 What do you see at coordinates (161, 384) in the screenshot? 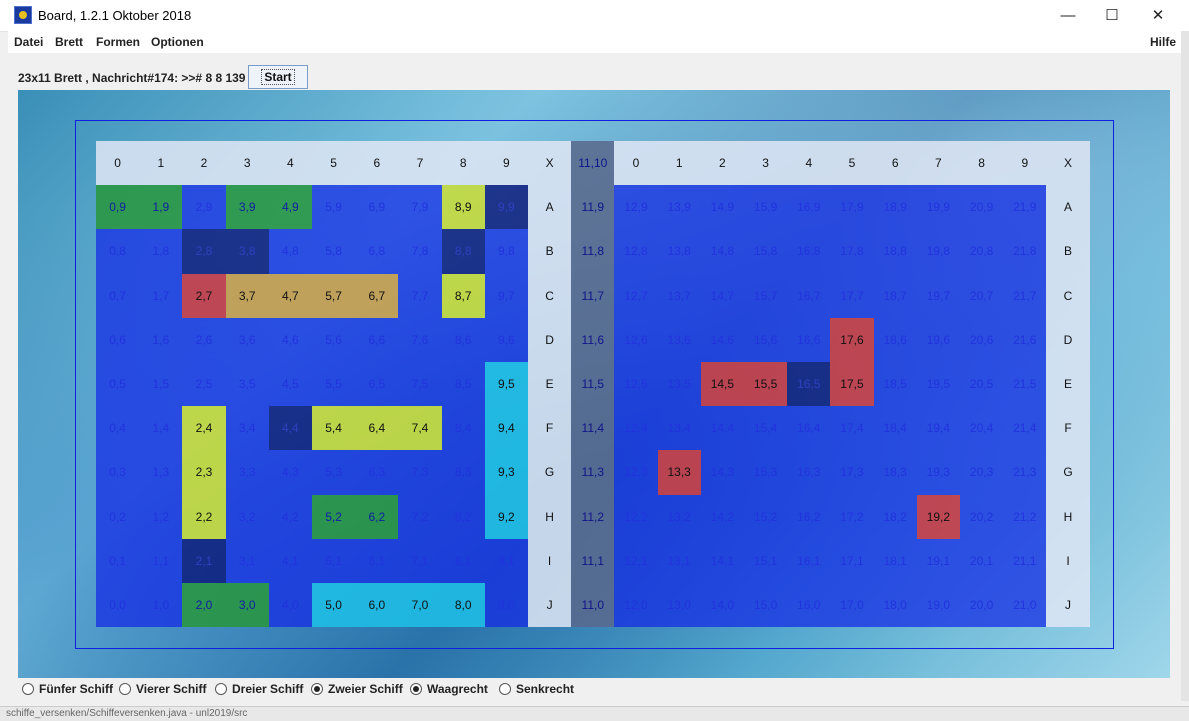
I see `board-cell: 1,5` at bounding box center [161, 384].